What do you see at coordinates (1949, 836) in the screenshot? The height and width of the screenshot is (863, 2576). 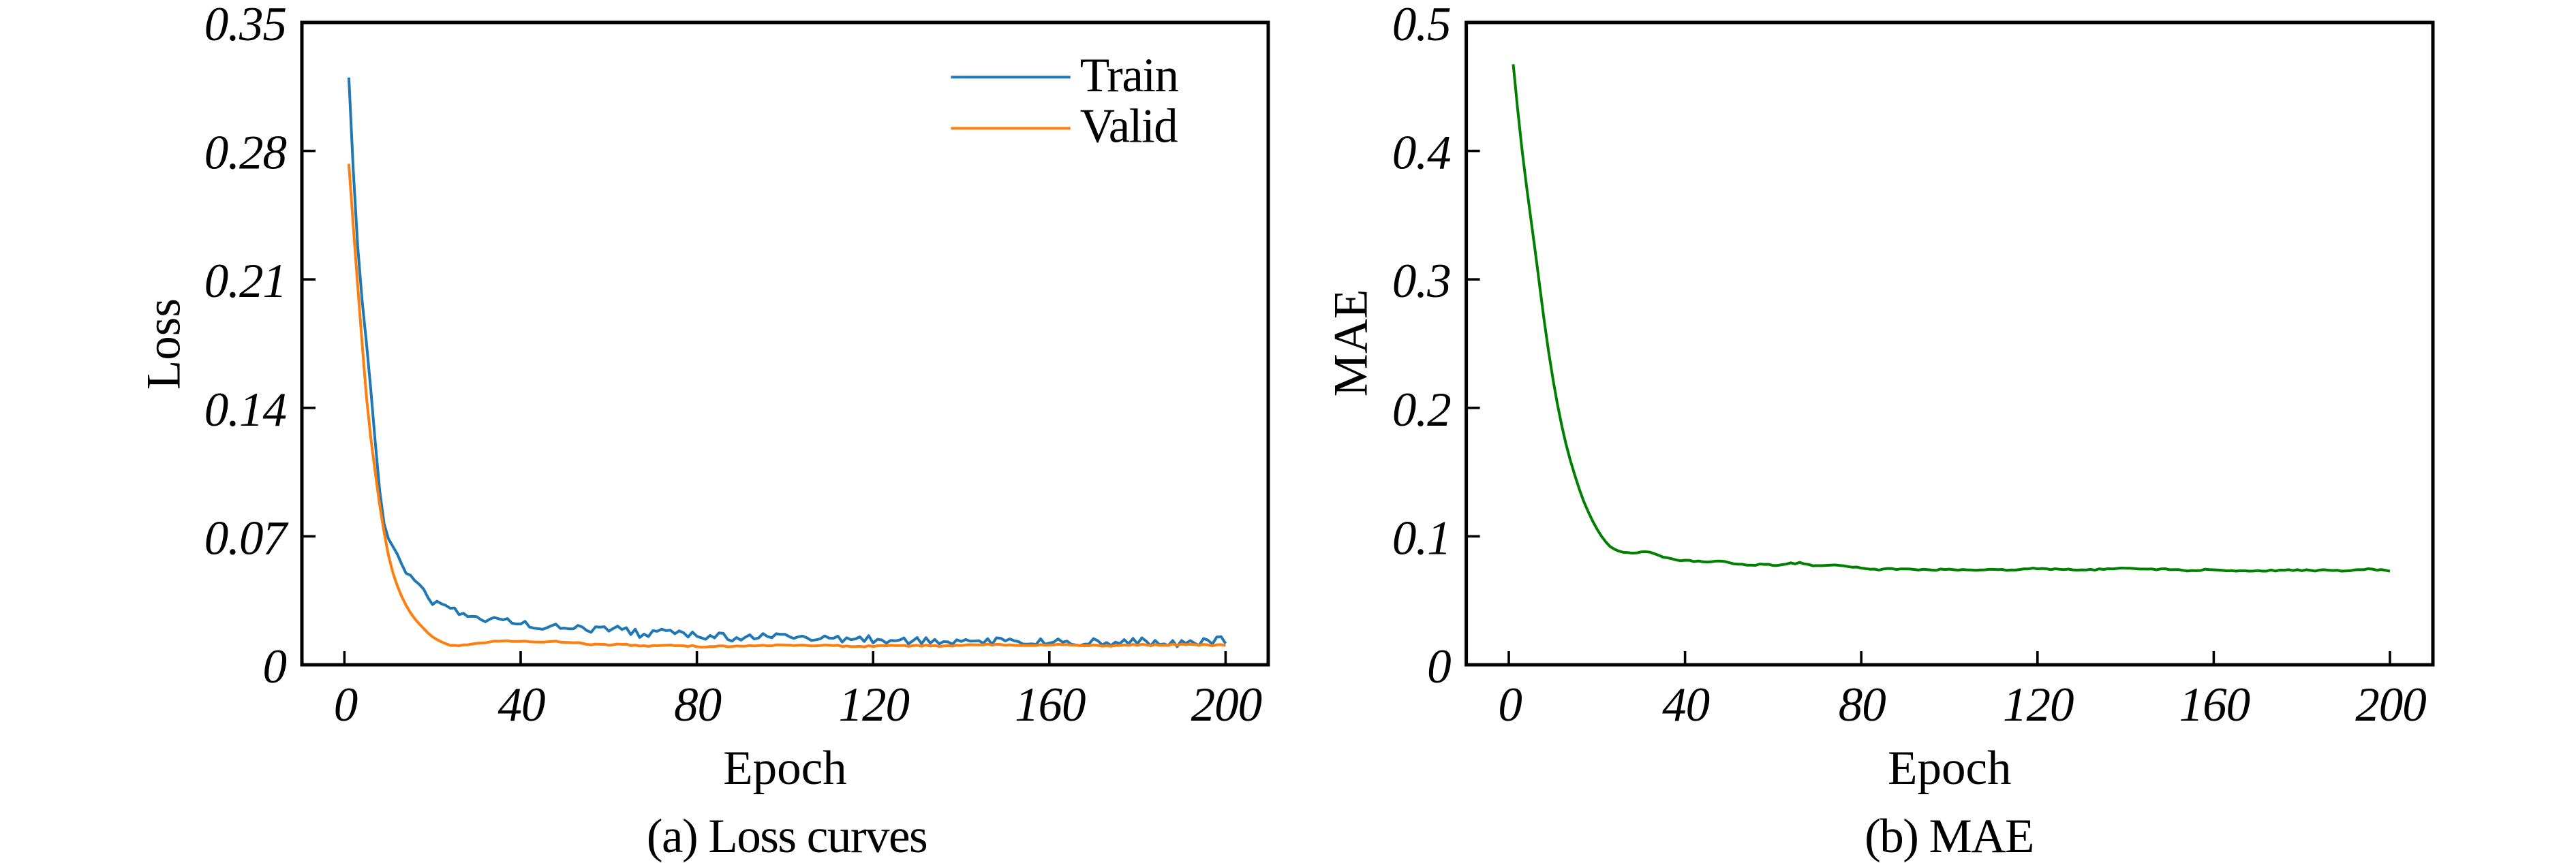 I see `svg-text: (b) MAE` at bounding box center [1949, 836].